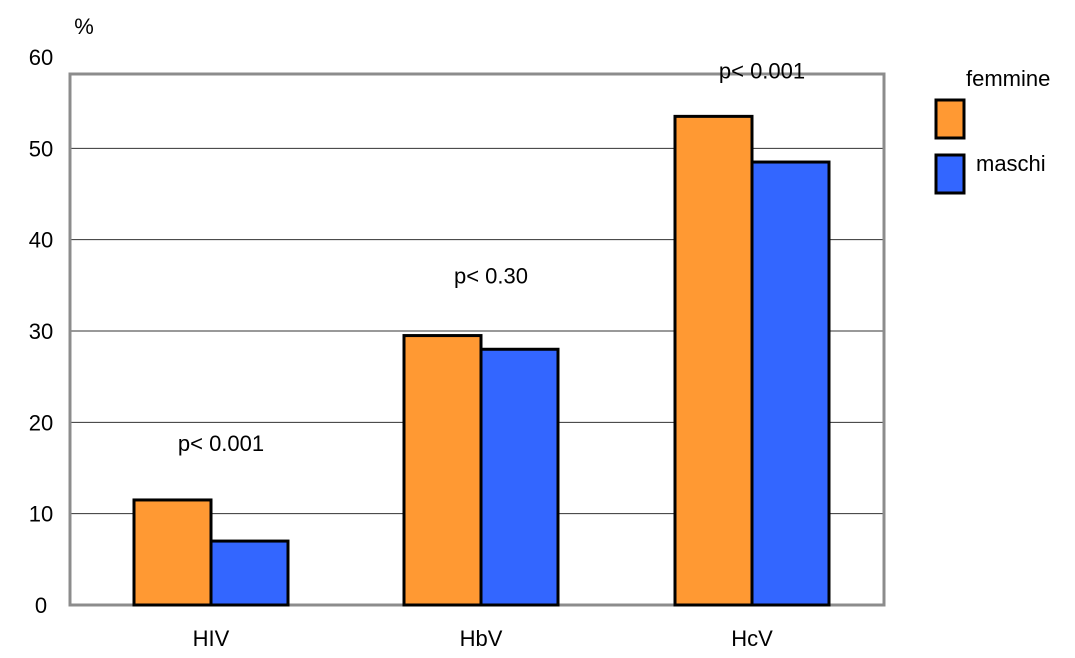 Image resolution: width=1075 pixels, height=658 pixels. What do you see at coordinates (762, 70) in the screenshot?
I see `annotation-HcV: p< 0.001` at bounding box center [762, 70].